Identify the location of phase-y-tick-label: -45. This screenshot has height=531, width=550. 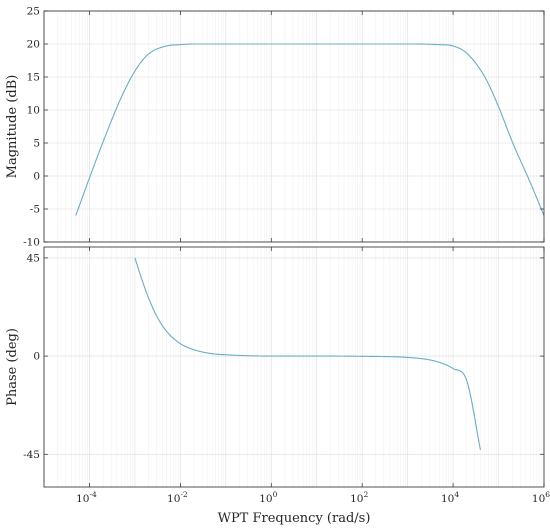
(31, 455).